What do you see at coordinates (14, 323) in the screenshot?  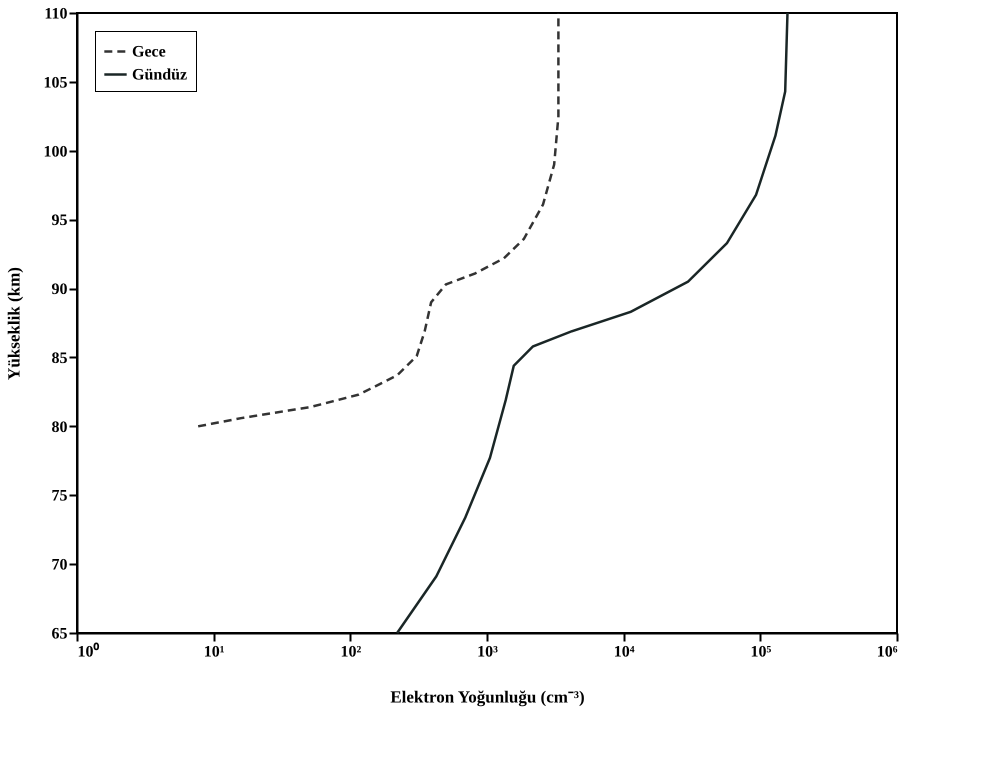 I see `y-axis-title: Yükseklik (km)` at bounding box center [14, 323].